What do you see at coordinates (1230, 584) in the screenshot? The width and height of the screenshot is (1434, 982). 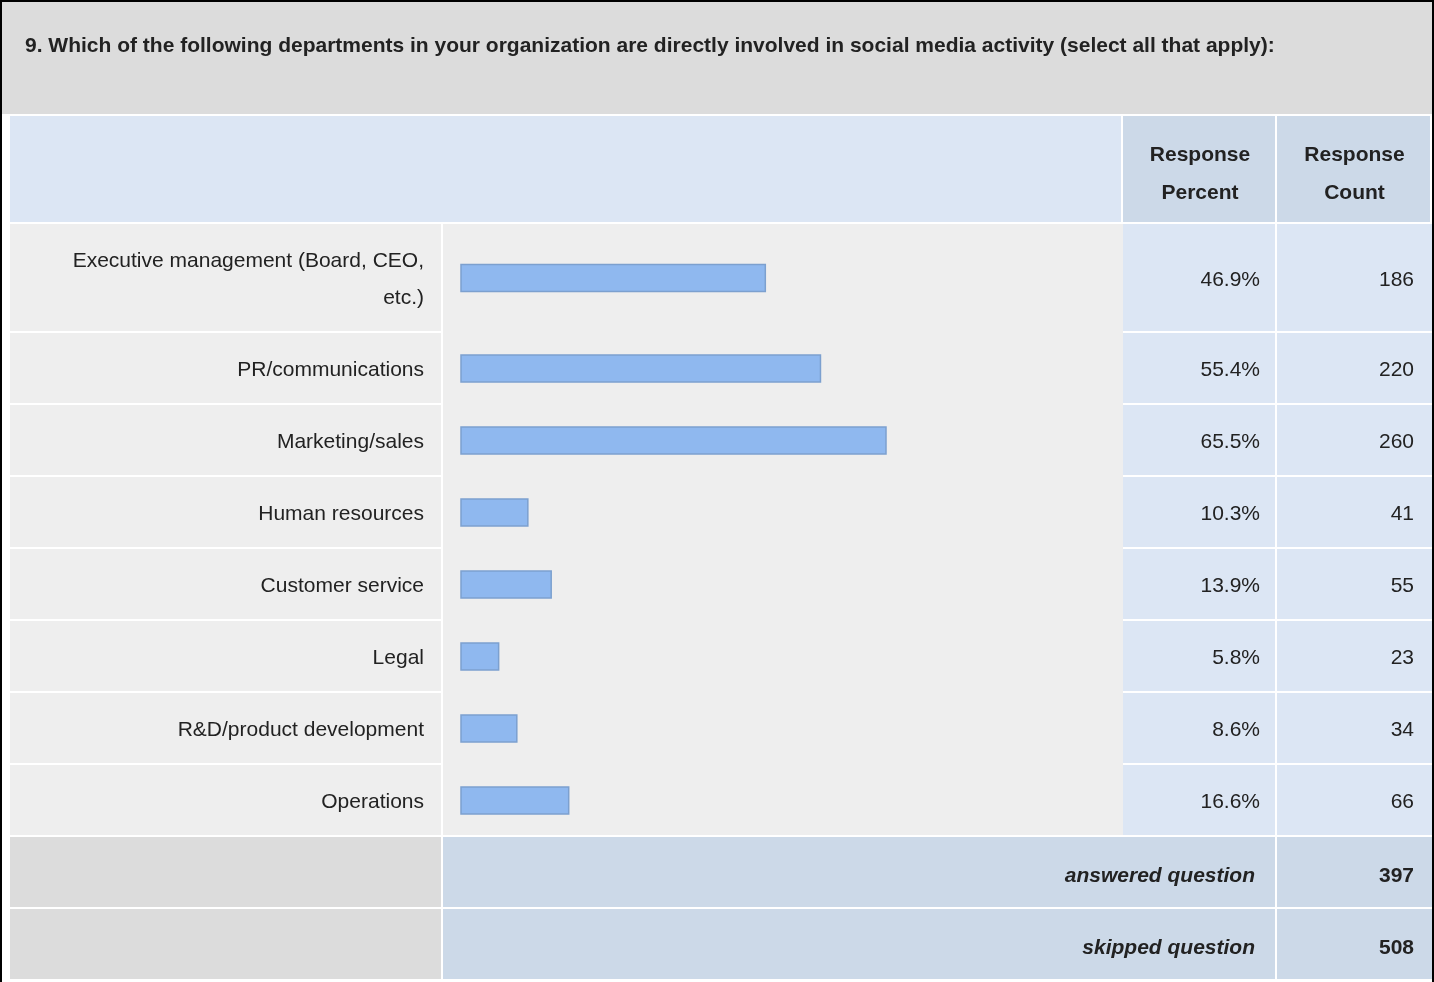 I see `data-label: 13.9%` at bounding box center [1230, 584].